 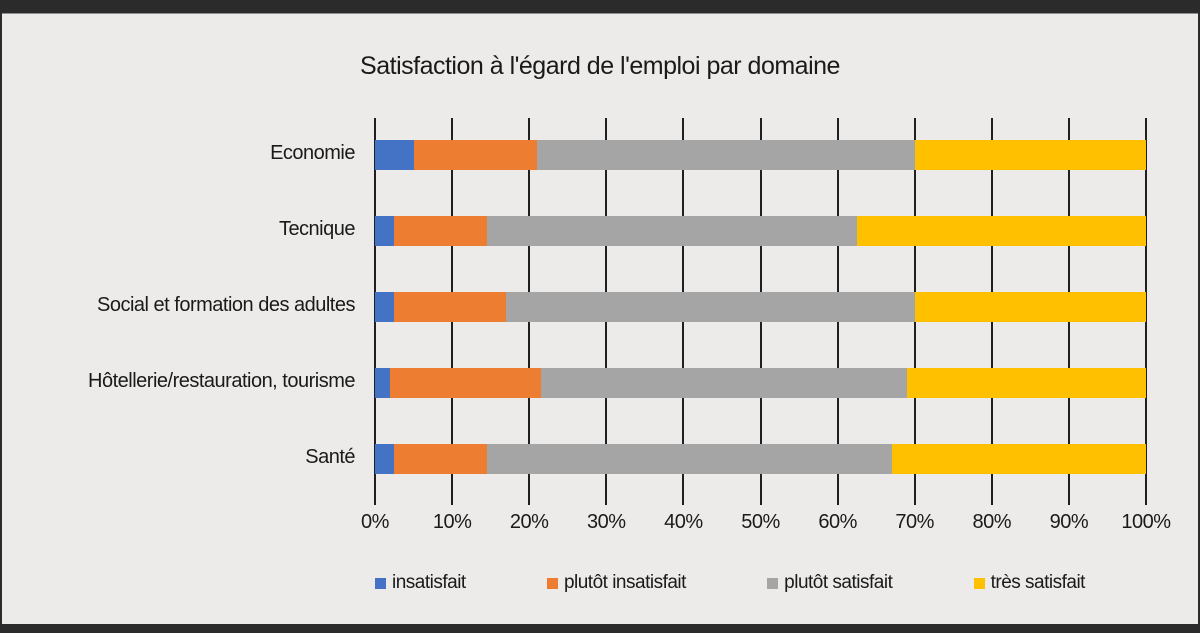 What do you see at coordinates (760, 522) in the screenshot?
I see `x-tick-label: 50%` at bounding box center [760, 522].